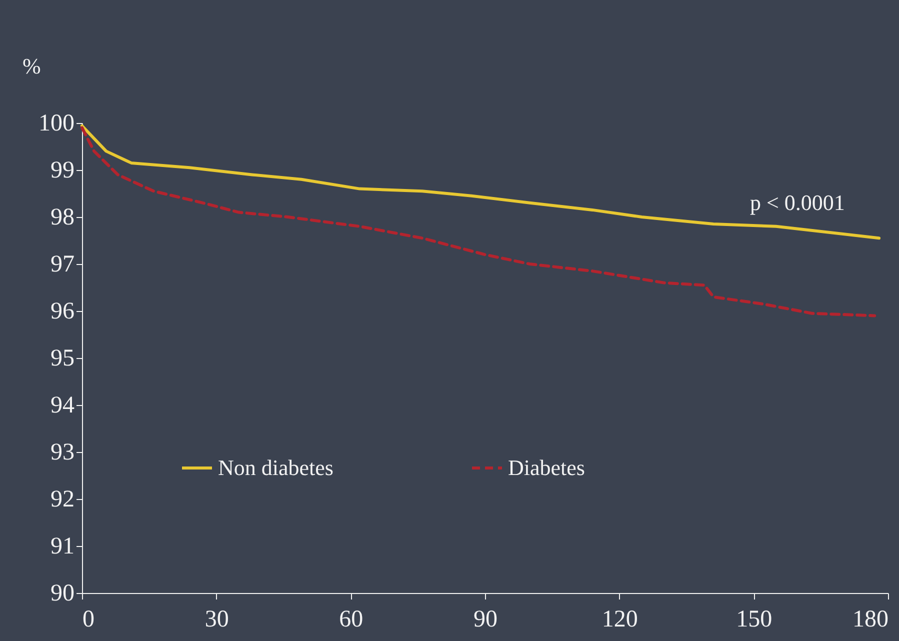  What do you see at coordinates (31, 66) in the screenshot?
I see `y-axis-title: %` at bounding box center [31, 66].